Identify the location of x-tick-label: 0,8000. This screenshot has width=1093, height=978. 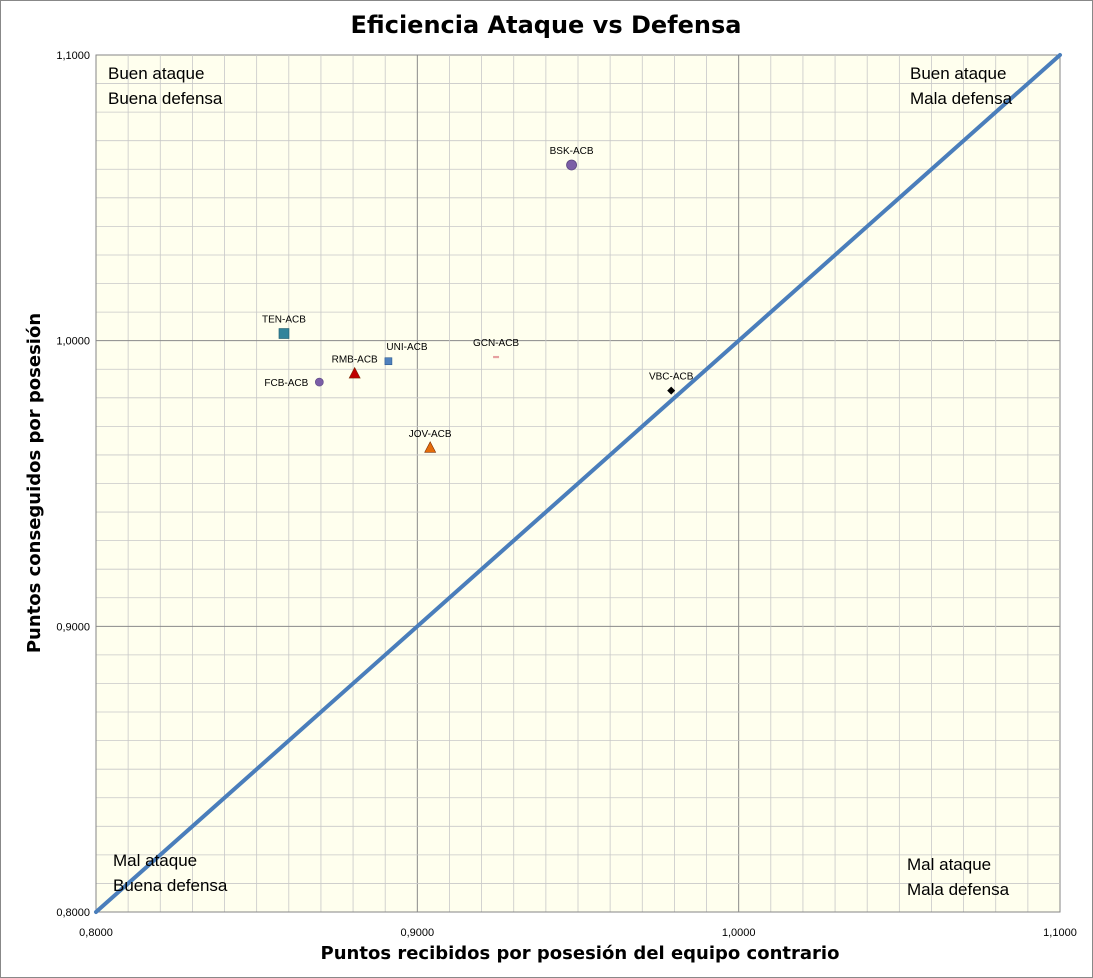
(96, 933).